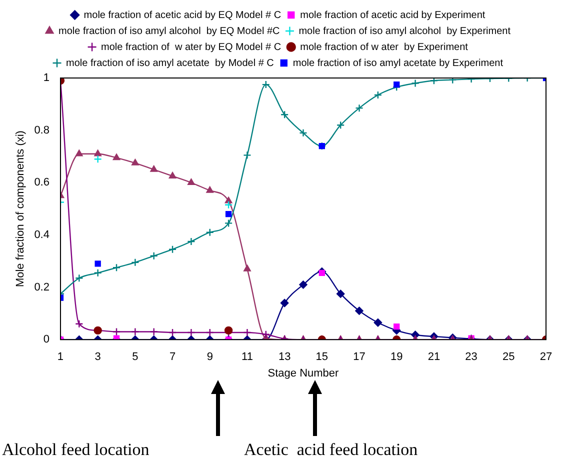 Image resolution: width=566 pixels, height=472 pixels. Describe the element at coordinates (42, 234) in the screenshot. I see `y-tick-label: 0.4` at that location.